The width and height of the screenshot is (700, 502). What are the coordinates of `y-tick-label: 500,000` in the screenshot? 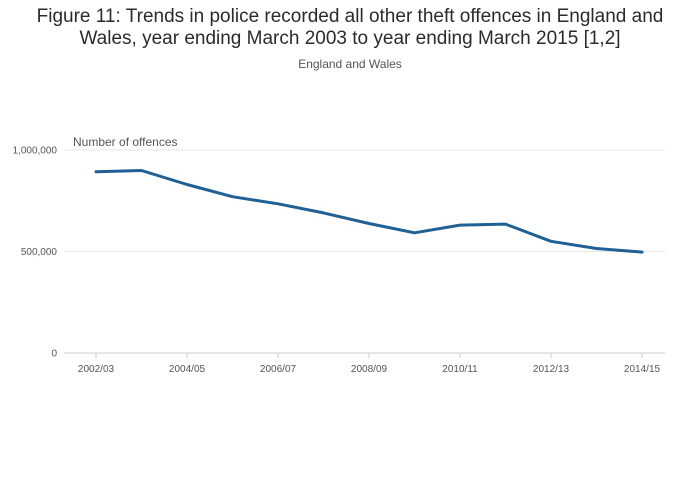 It's located at (39, 252).